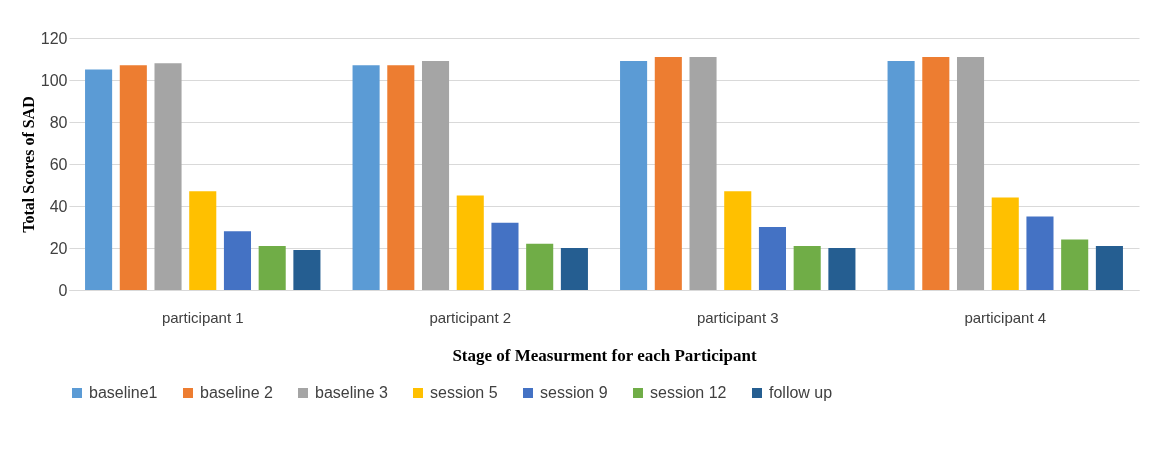 Image resolution: width=1176 pixels, height=463 pixels. What do you see at coordinates (801, 392) in the screenshot?
I see `legend-label: follow up` at bounding box center [801, 392].